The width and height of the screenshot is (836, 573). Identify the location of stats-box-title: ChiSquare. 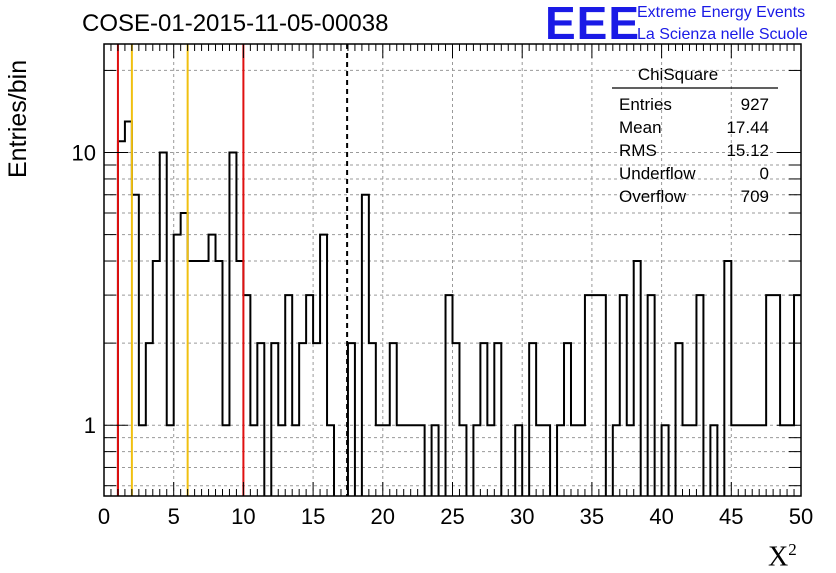
(678, 74).